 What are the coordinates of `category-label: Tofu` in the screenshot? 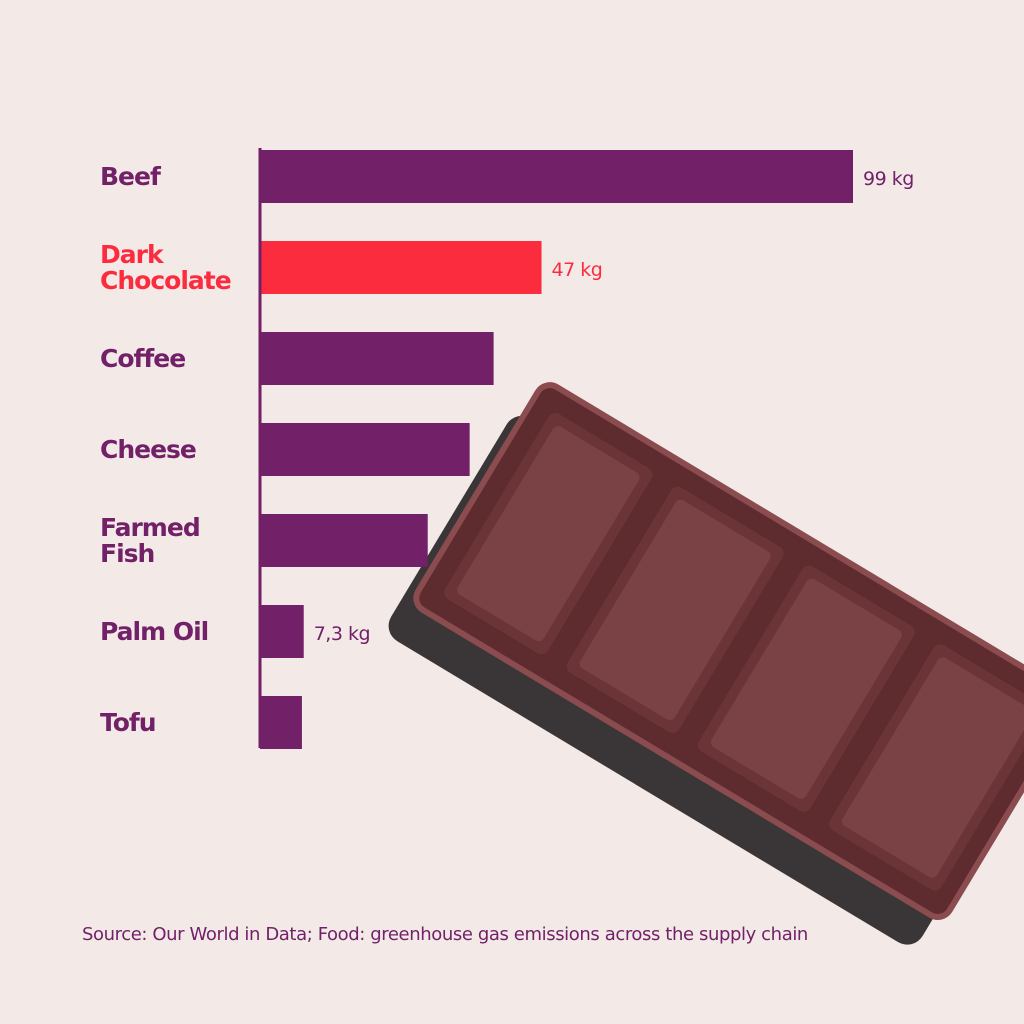 It's located at (128, 722).